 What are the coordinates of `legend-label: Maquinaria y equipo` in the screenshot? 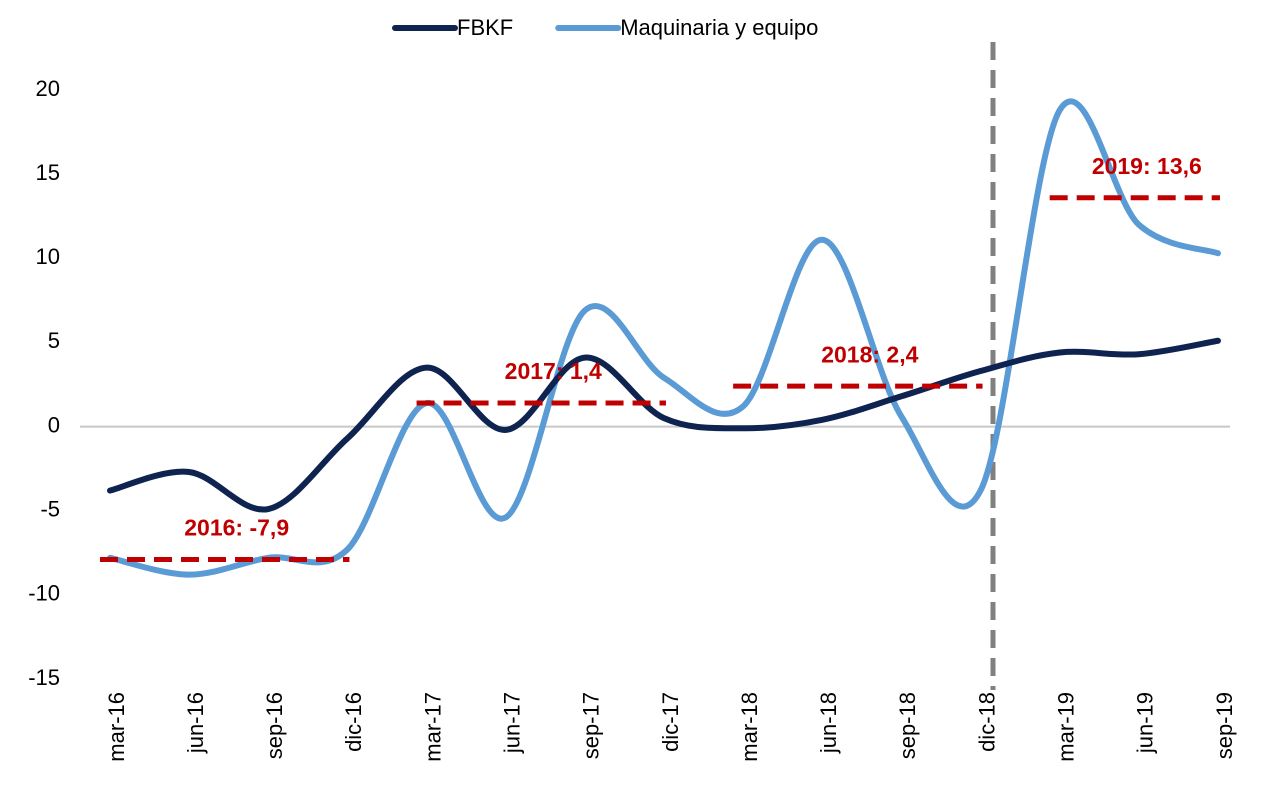 It's located at (719, 27).